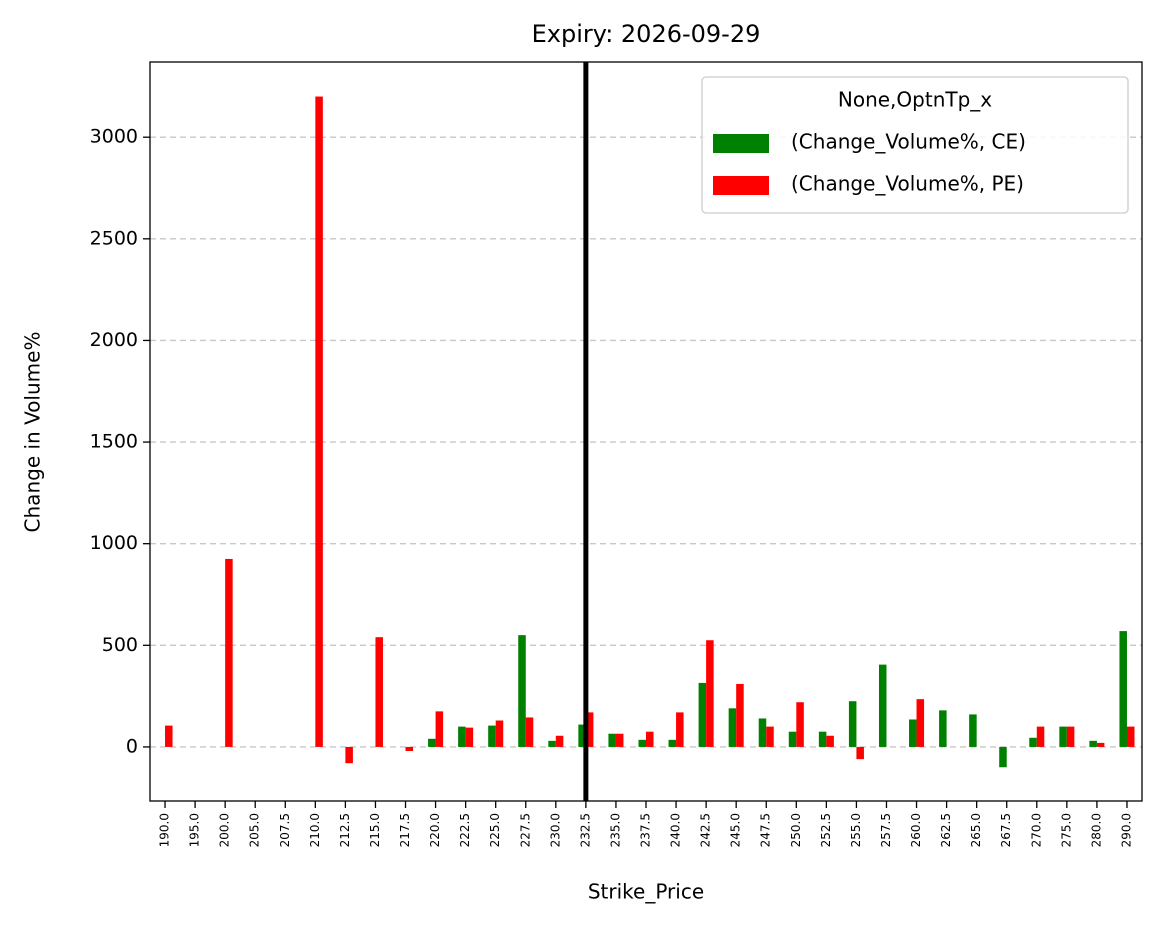 The image size is (1161, 933). I want to click on y-tick-label: 1000, so click(114, 543).